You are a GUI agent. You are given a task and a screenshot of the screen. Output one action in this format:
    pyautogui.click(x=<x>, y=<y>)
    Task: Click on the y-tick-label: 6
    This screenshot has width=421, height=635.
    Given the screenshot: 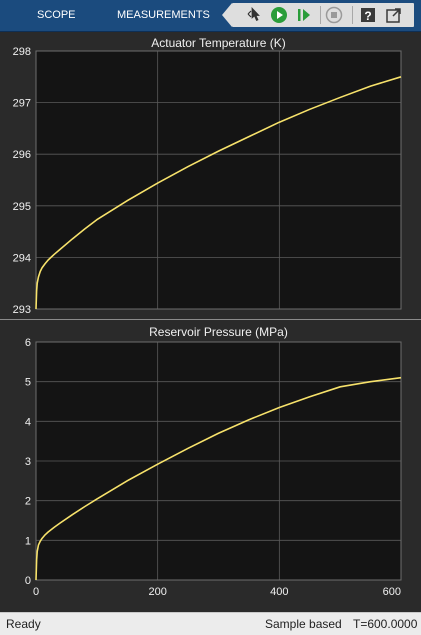 What is the action you would take?
    pyautogui.click(x=28, y=343)
    